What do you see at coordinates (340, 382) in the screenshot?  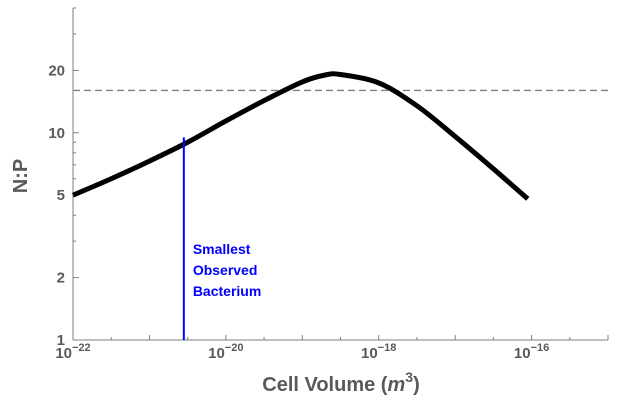 I see `x-axis-title: Cell Volume (m3)` at bounding box center [340, 382].